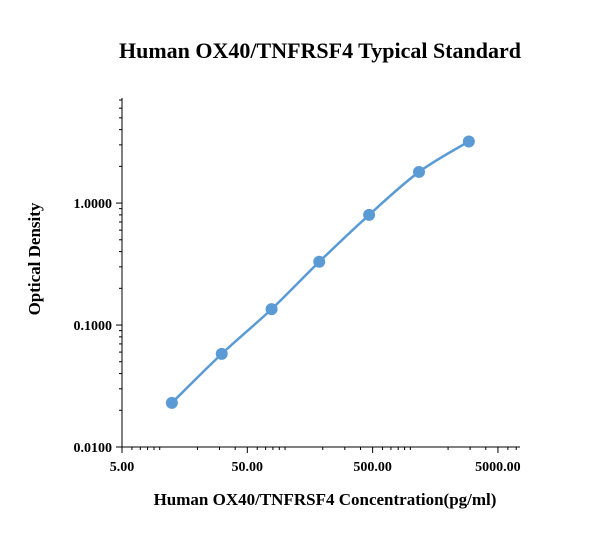 This screenshot has height=557, width=610. I want to click on x-tick-label: 5.00, so click(122, 467).